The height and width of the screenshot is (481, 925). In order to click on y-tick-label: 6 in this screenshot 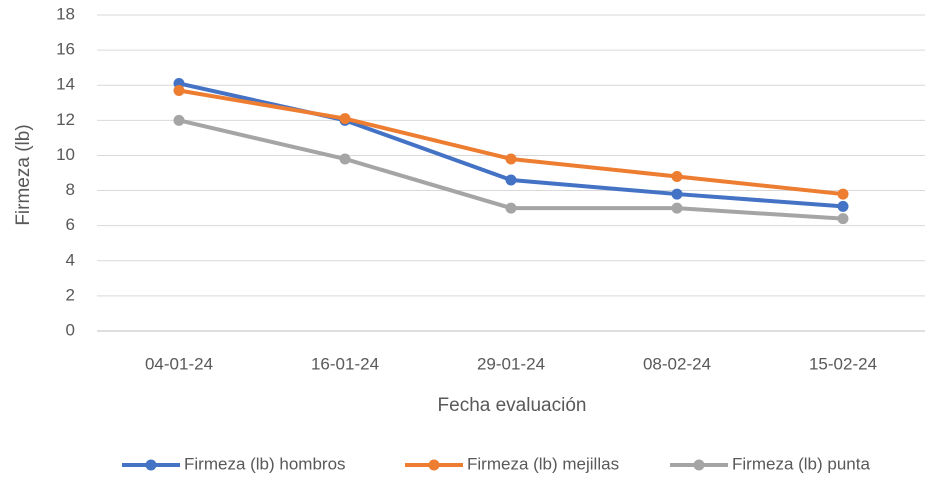, I will do `click(70, 224)`.